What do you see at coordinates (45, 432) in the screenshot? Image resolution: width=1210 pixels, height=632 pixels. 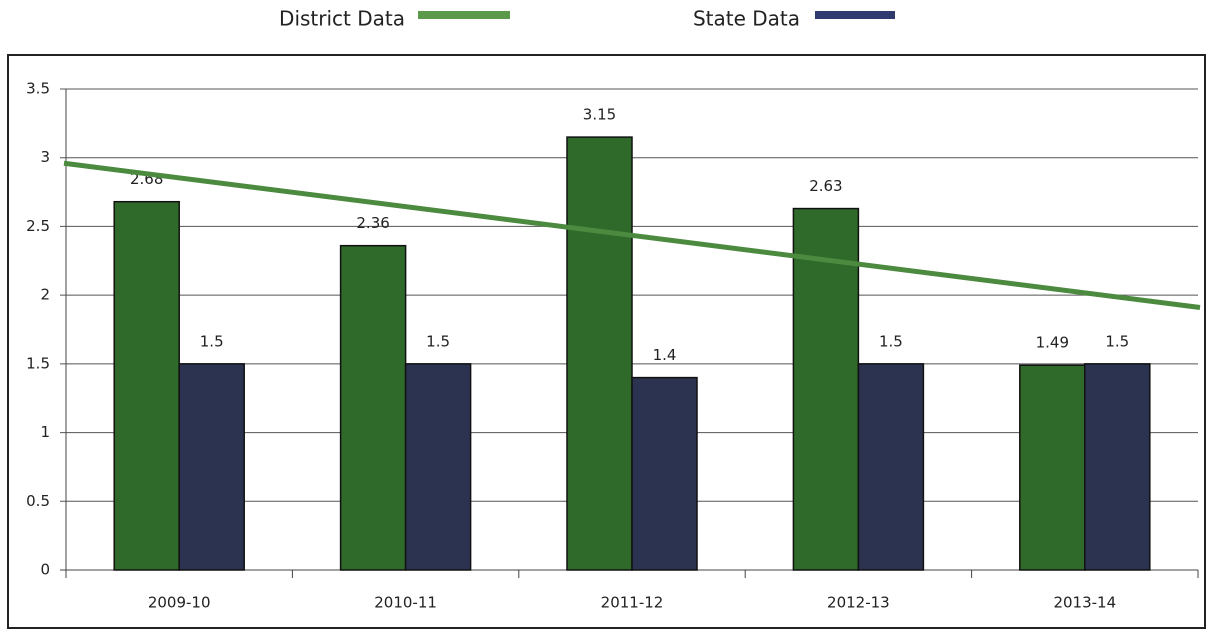 I see `y-tick-label: 1` at bounding box center [45, 432].